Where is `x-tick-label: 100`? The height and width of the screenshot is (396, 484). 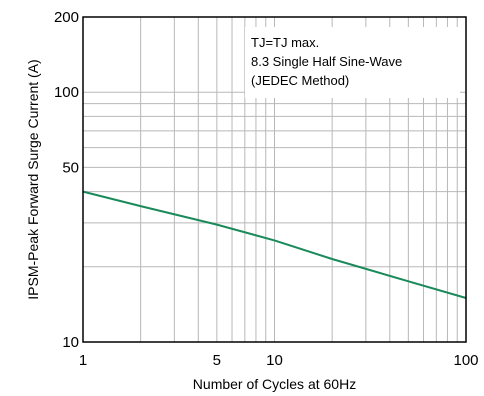
x-tick-label: 100 is located at coordinates (465, 360).